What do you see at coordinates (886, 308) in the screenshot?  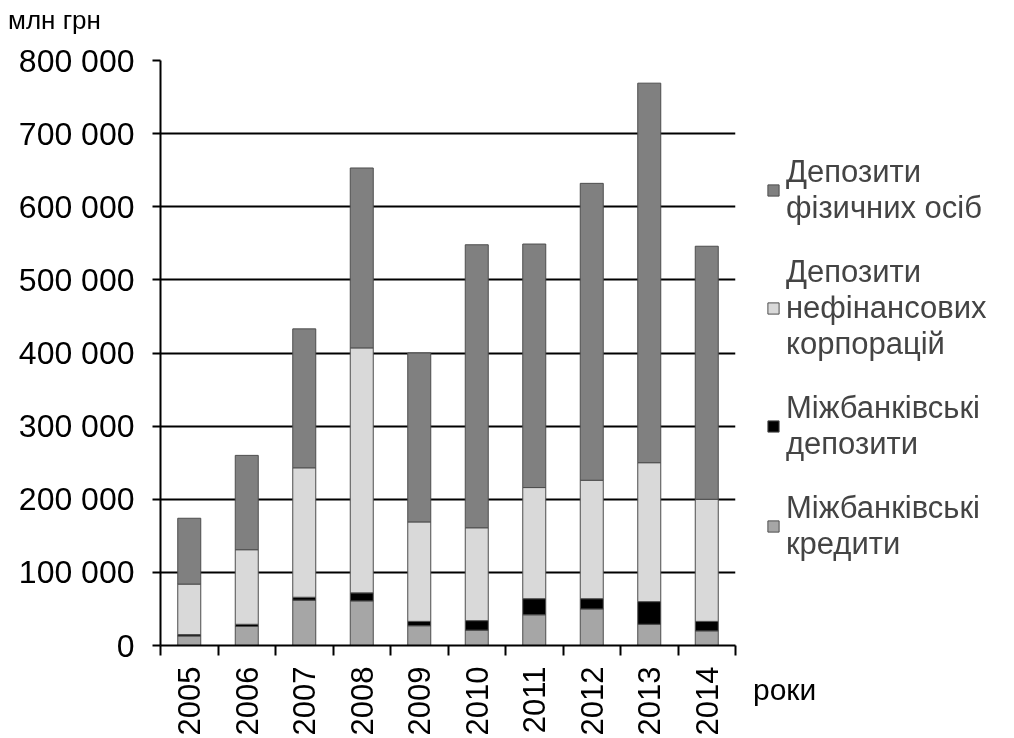 I see `legend-label: Депозити нефінансових корпорацій` at bounding box center [886, 308].